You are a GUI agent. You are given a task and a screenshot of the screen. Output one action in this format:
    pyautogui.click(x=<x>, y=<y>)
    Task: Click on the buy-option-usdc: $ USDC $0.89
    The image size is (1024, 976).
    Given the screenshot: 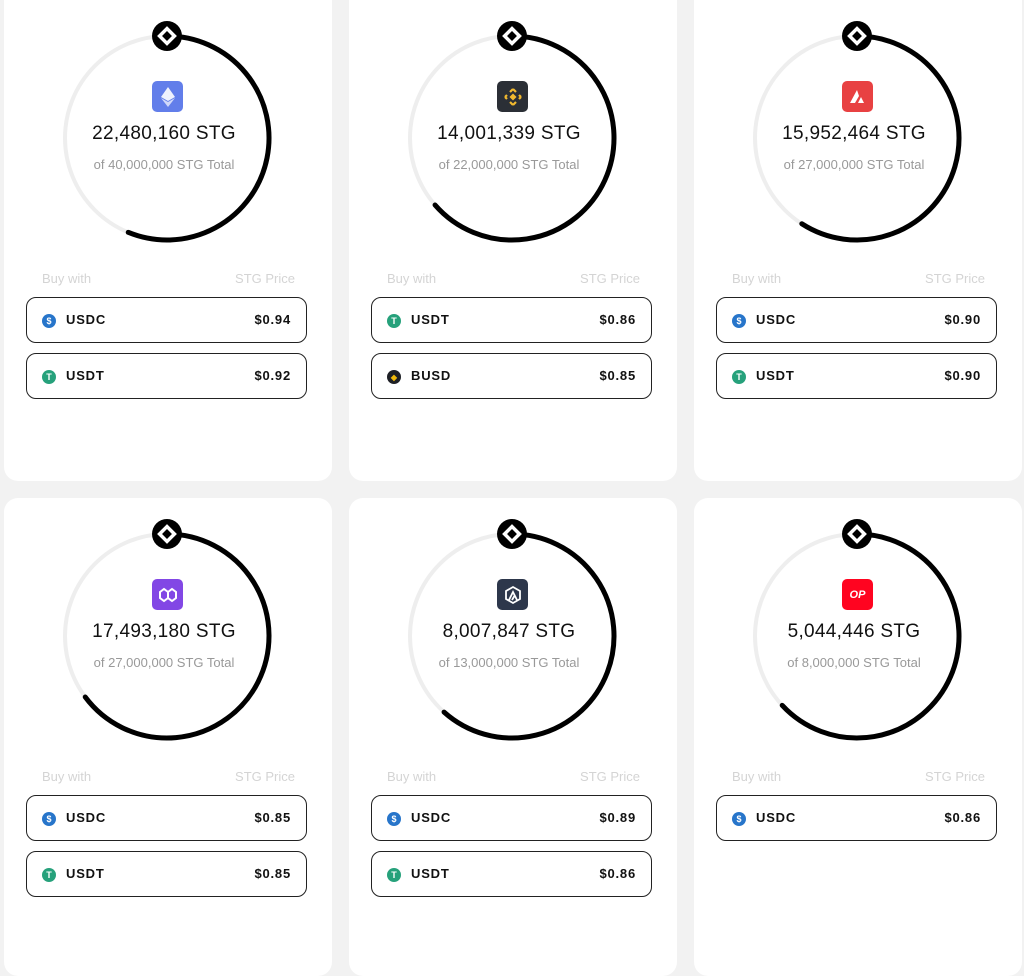 What is the action you would take?
    pyautogui.click(x=511, y=818)
    